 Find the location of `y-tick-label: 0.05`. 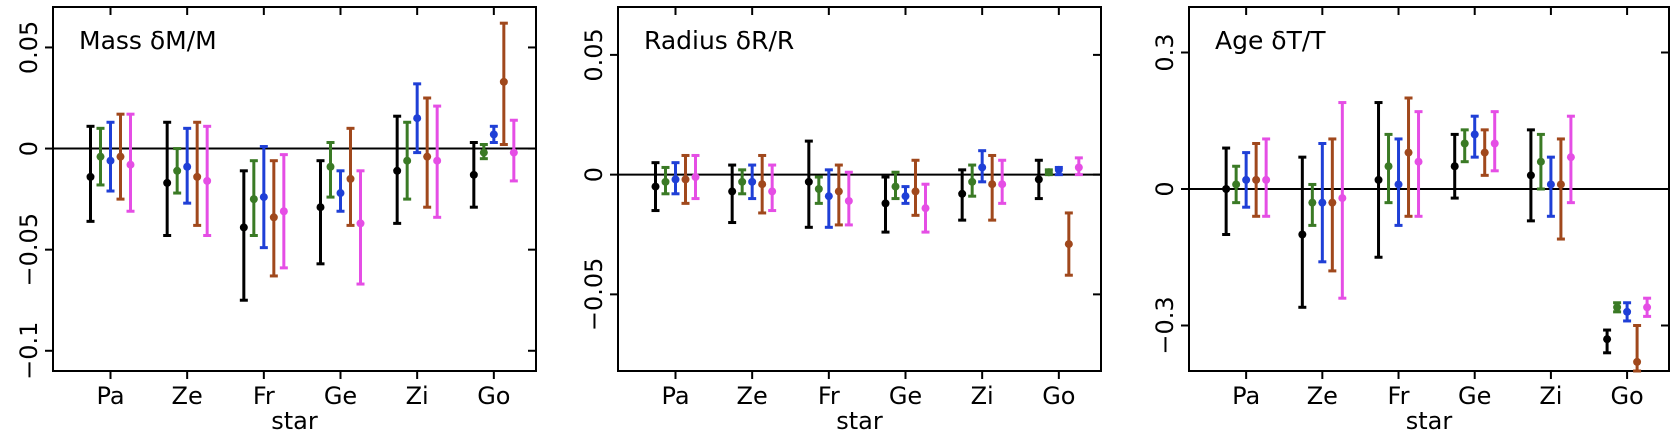

y-tick-label: 0.05 is located at coordinates (29, 47).